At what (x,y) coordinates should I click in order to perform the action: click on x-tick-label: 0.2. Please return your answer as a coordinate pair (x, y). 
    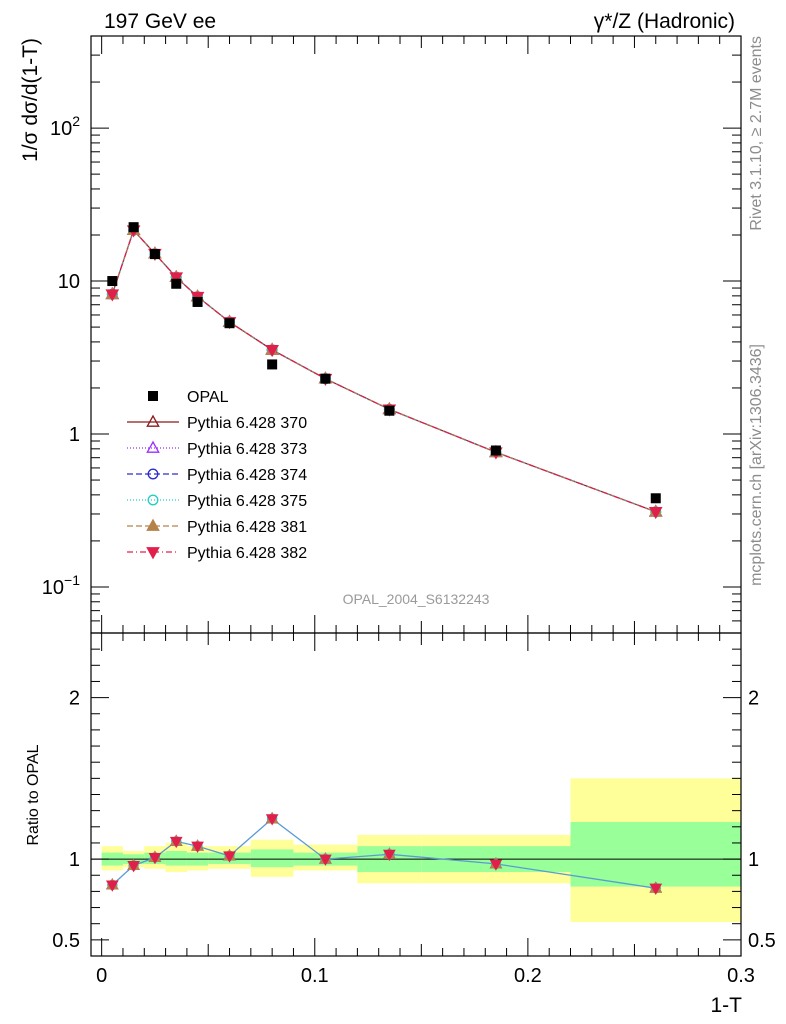
    Looking at the image, I should click on (528, 976).